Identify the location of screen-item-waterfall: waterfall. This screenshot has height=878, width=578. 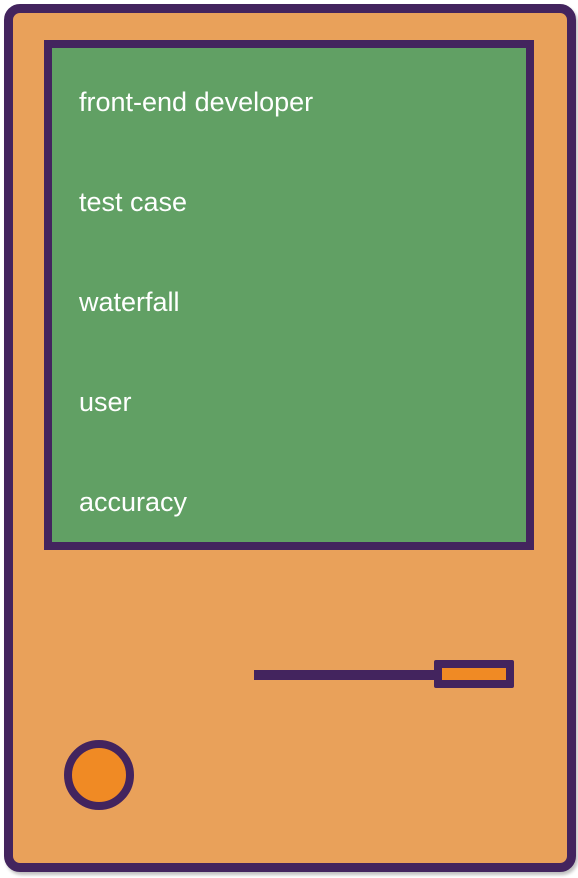
(129, 302).